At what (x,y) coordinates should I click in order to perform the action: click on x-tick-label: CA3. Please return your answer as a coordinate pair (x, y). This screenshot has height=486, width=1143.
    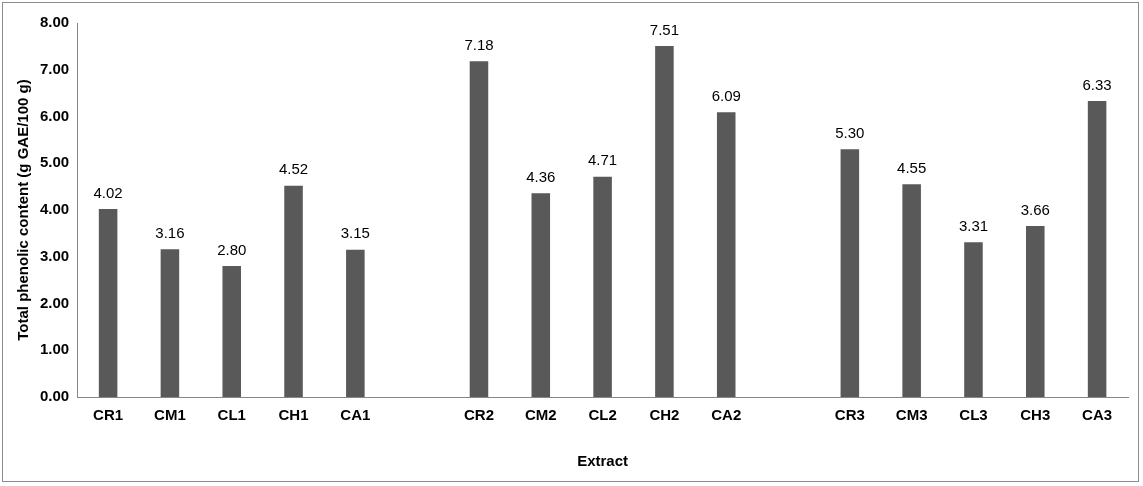
    Looking at the image, I should click on (1097, 415).